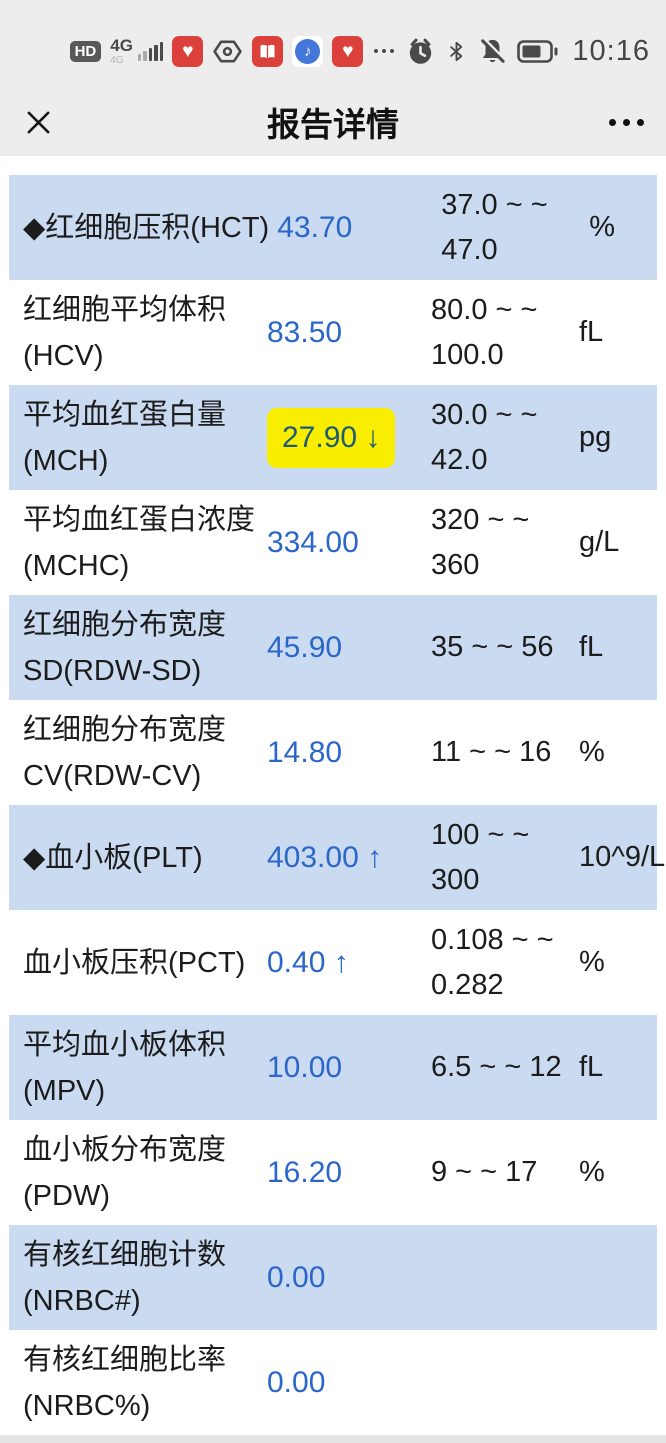 The width and height of the screenshot is (666, 1443). I want to click on test-name: 平均血红蛋白浓度 (MCHC), so click(139, 542).